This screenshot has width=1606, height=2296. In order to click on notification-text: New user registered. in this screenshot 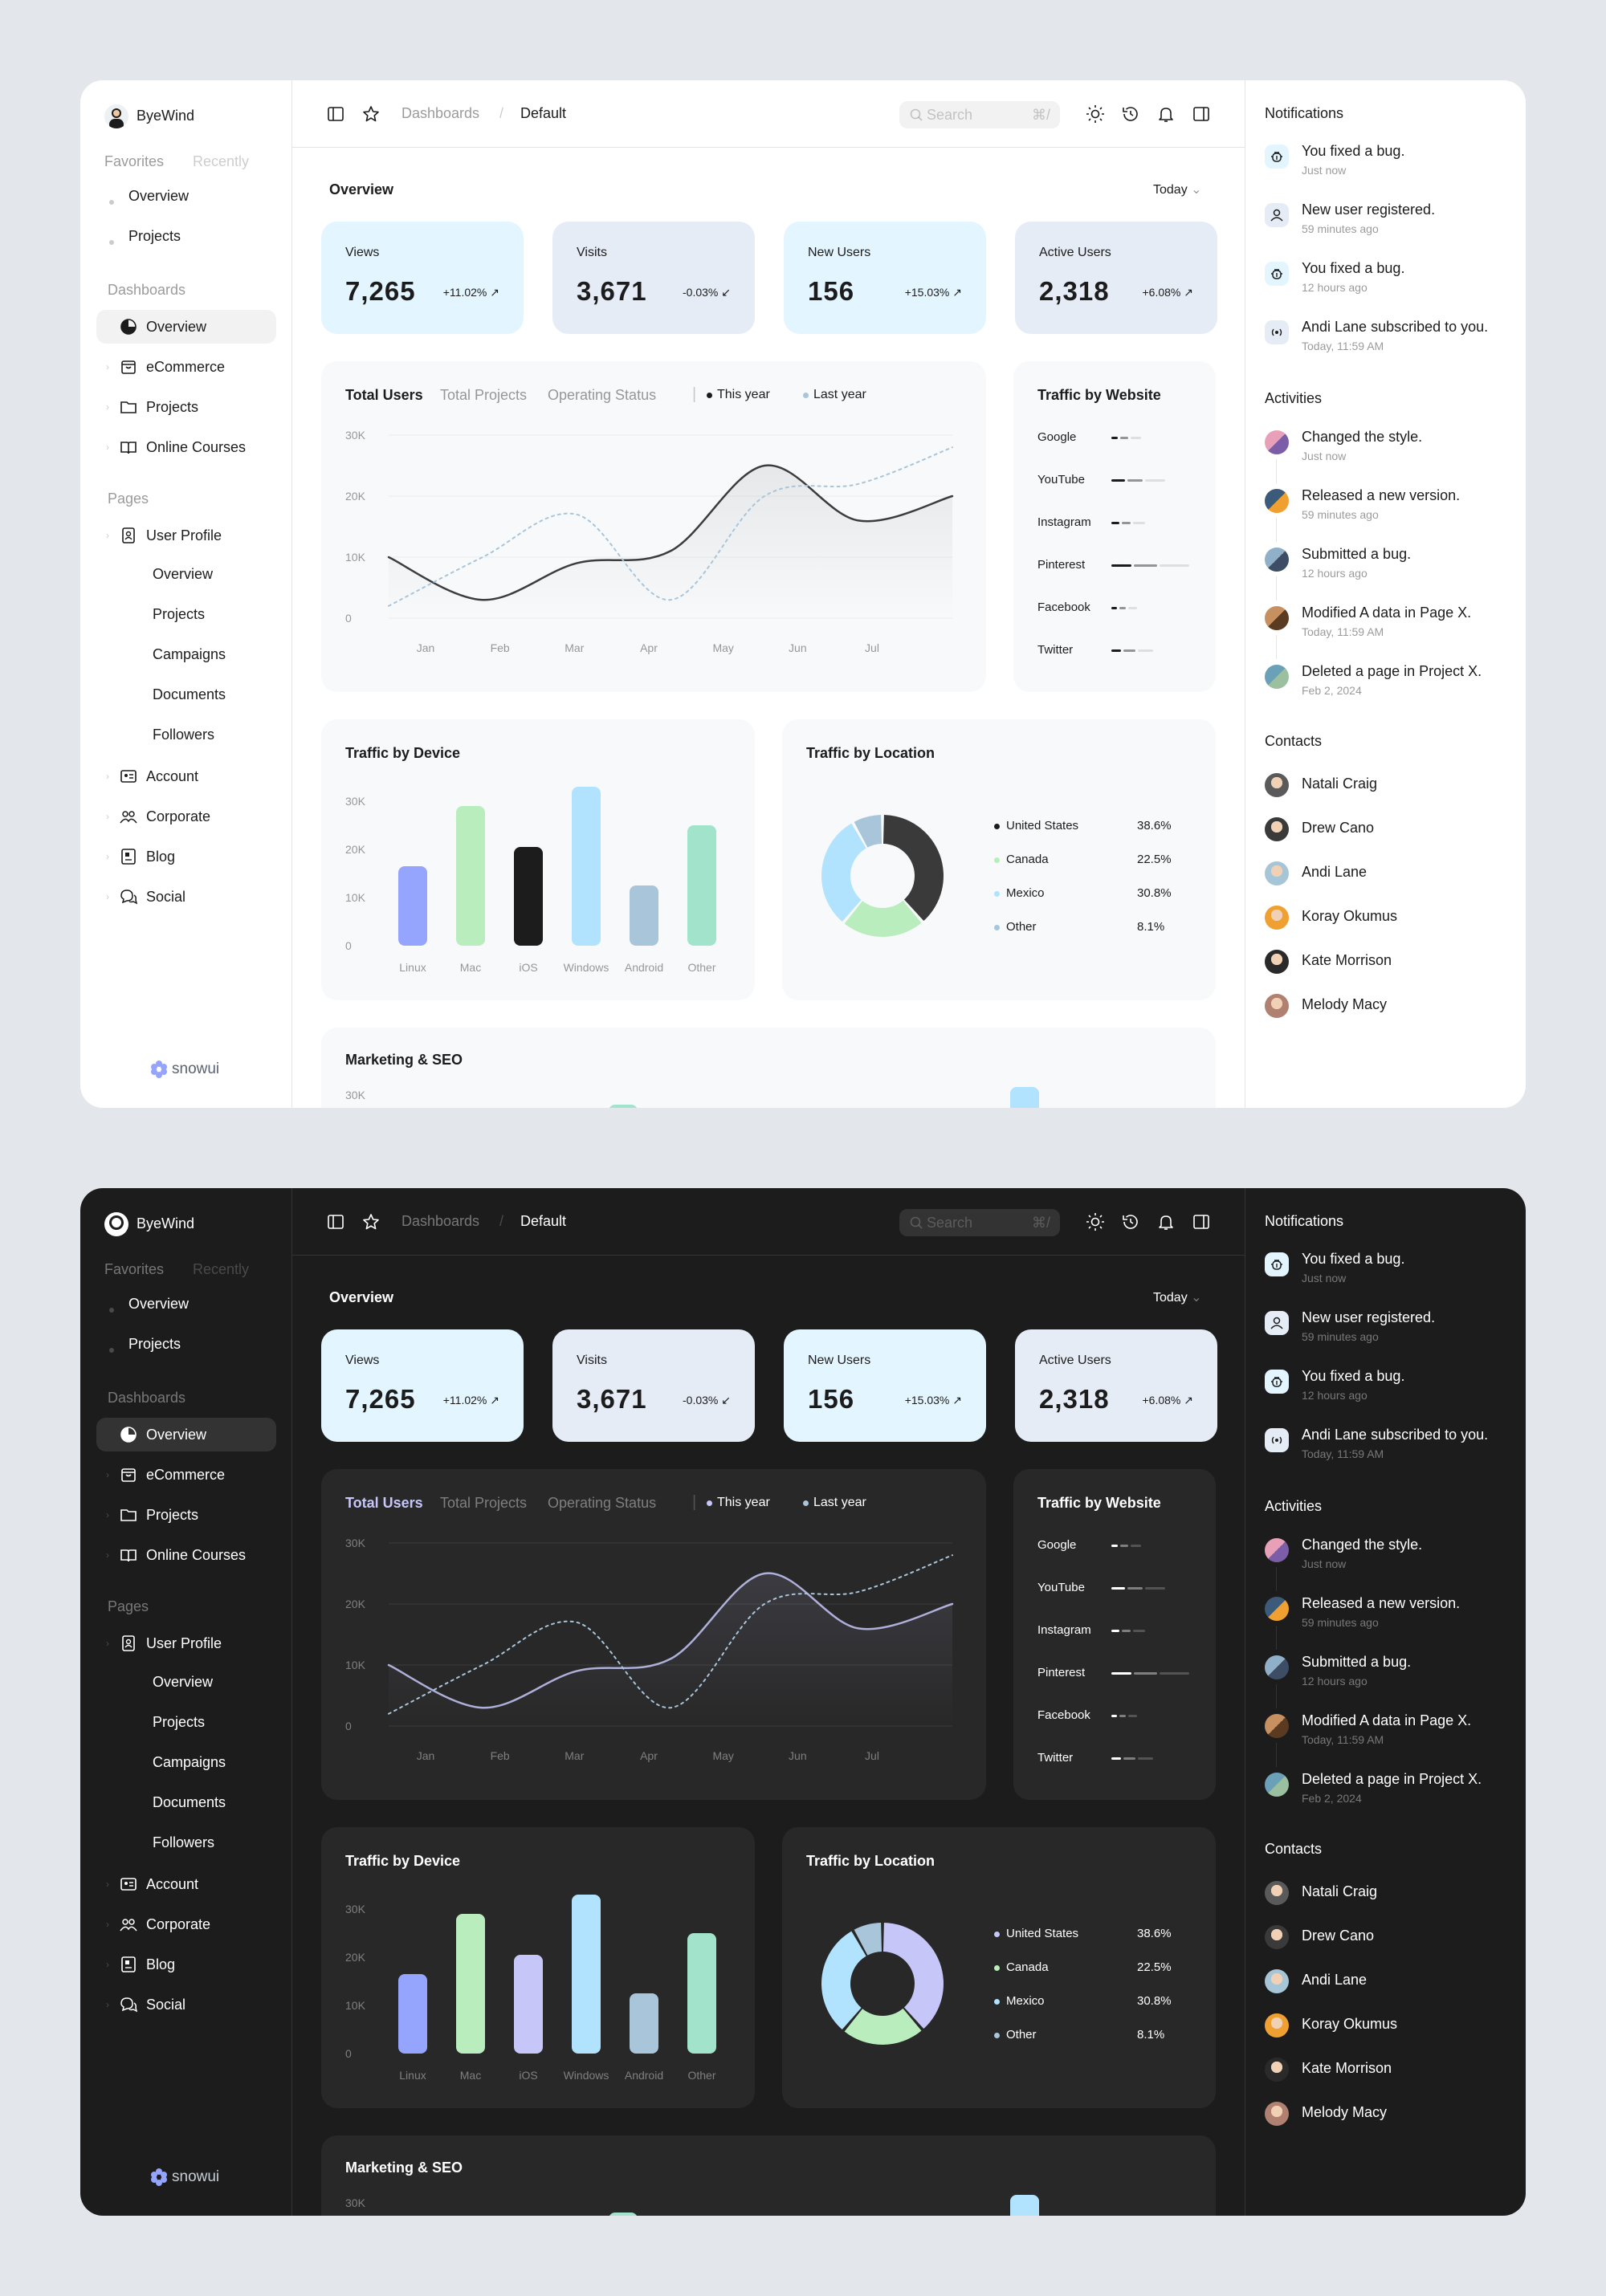, I will do `click(1369, 210)`.